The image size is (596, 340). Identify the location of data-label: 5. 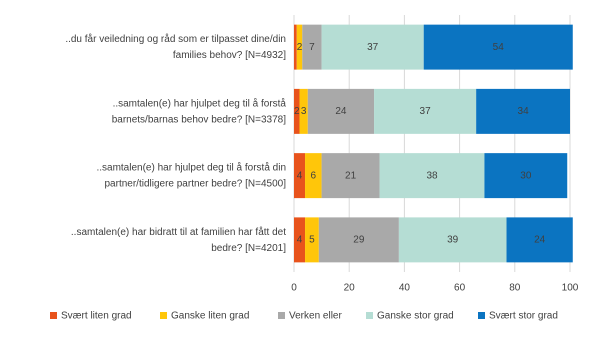
(312, 240).